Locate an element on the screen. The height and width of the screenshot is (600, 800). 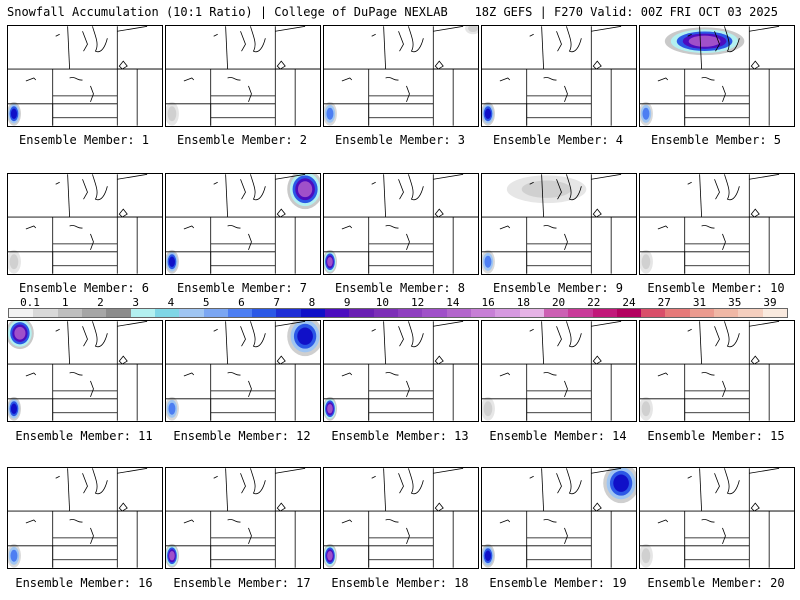
snowfall-colorbar is located at coordinates (398, 313).